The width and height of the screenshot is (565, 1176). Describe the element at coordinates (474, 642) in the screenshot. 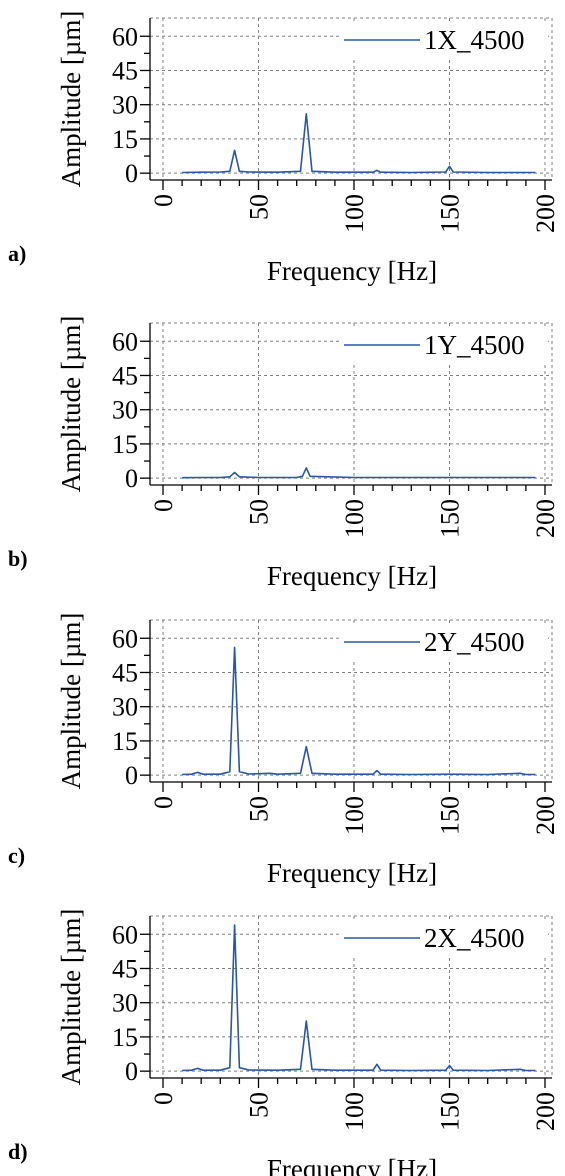

I see `legend-label: 2Y_4500` at that location.